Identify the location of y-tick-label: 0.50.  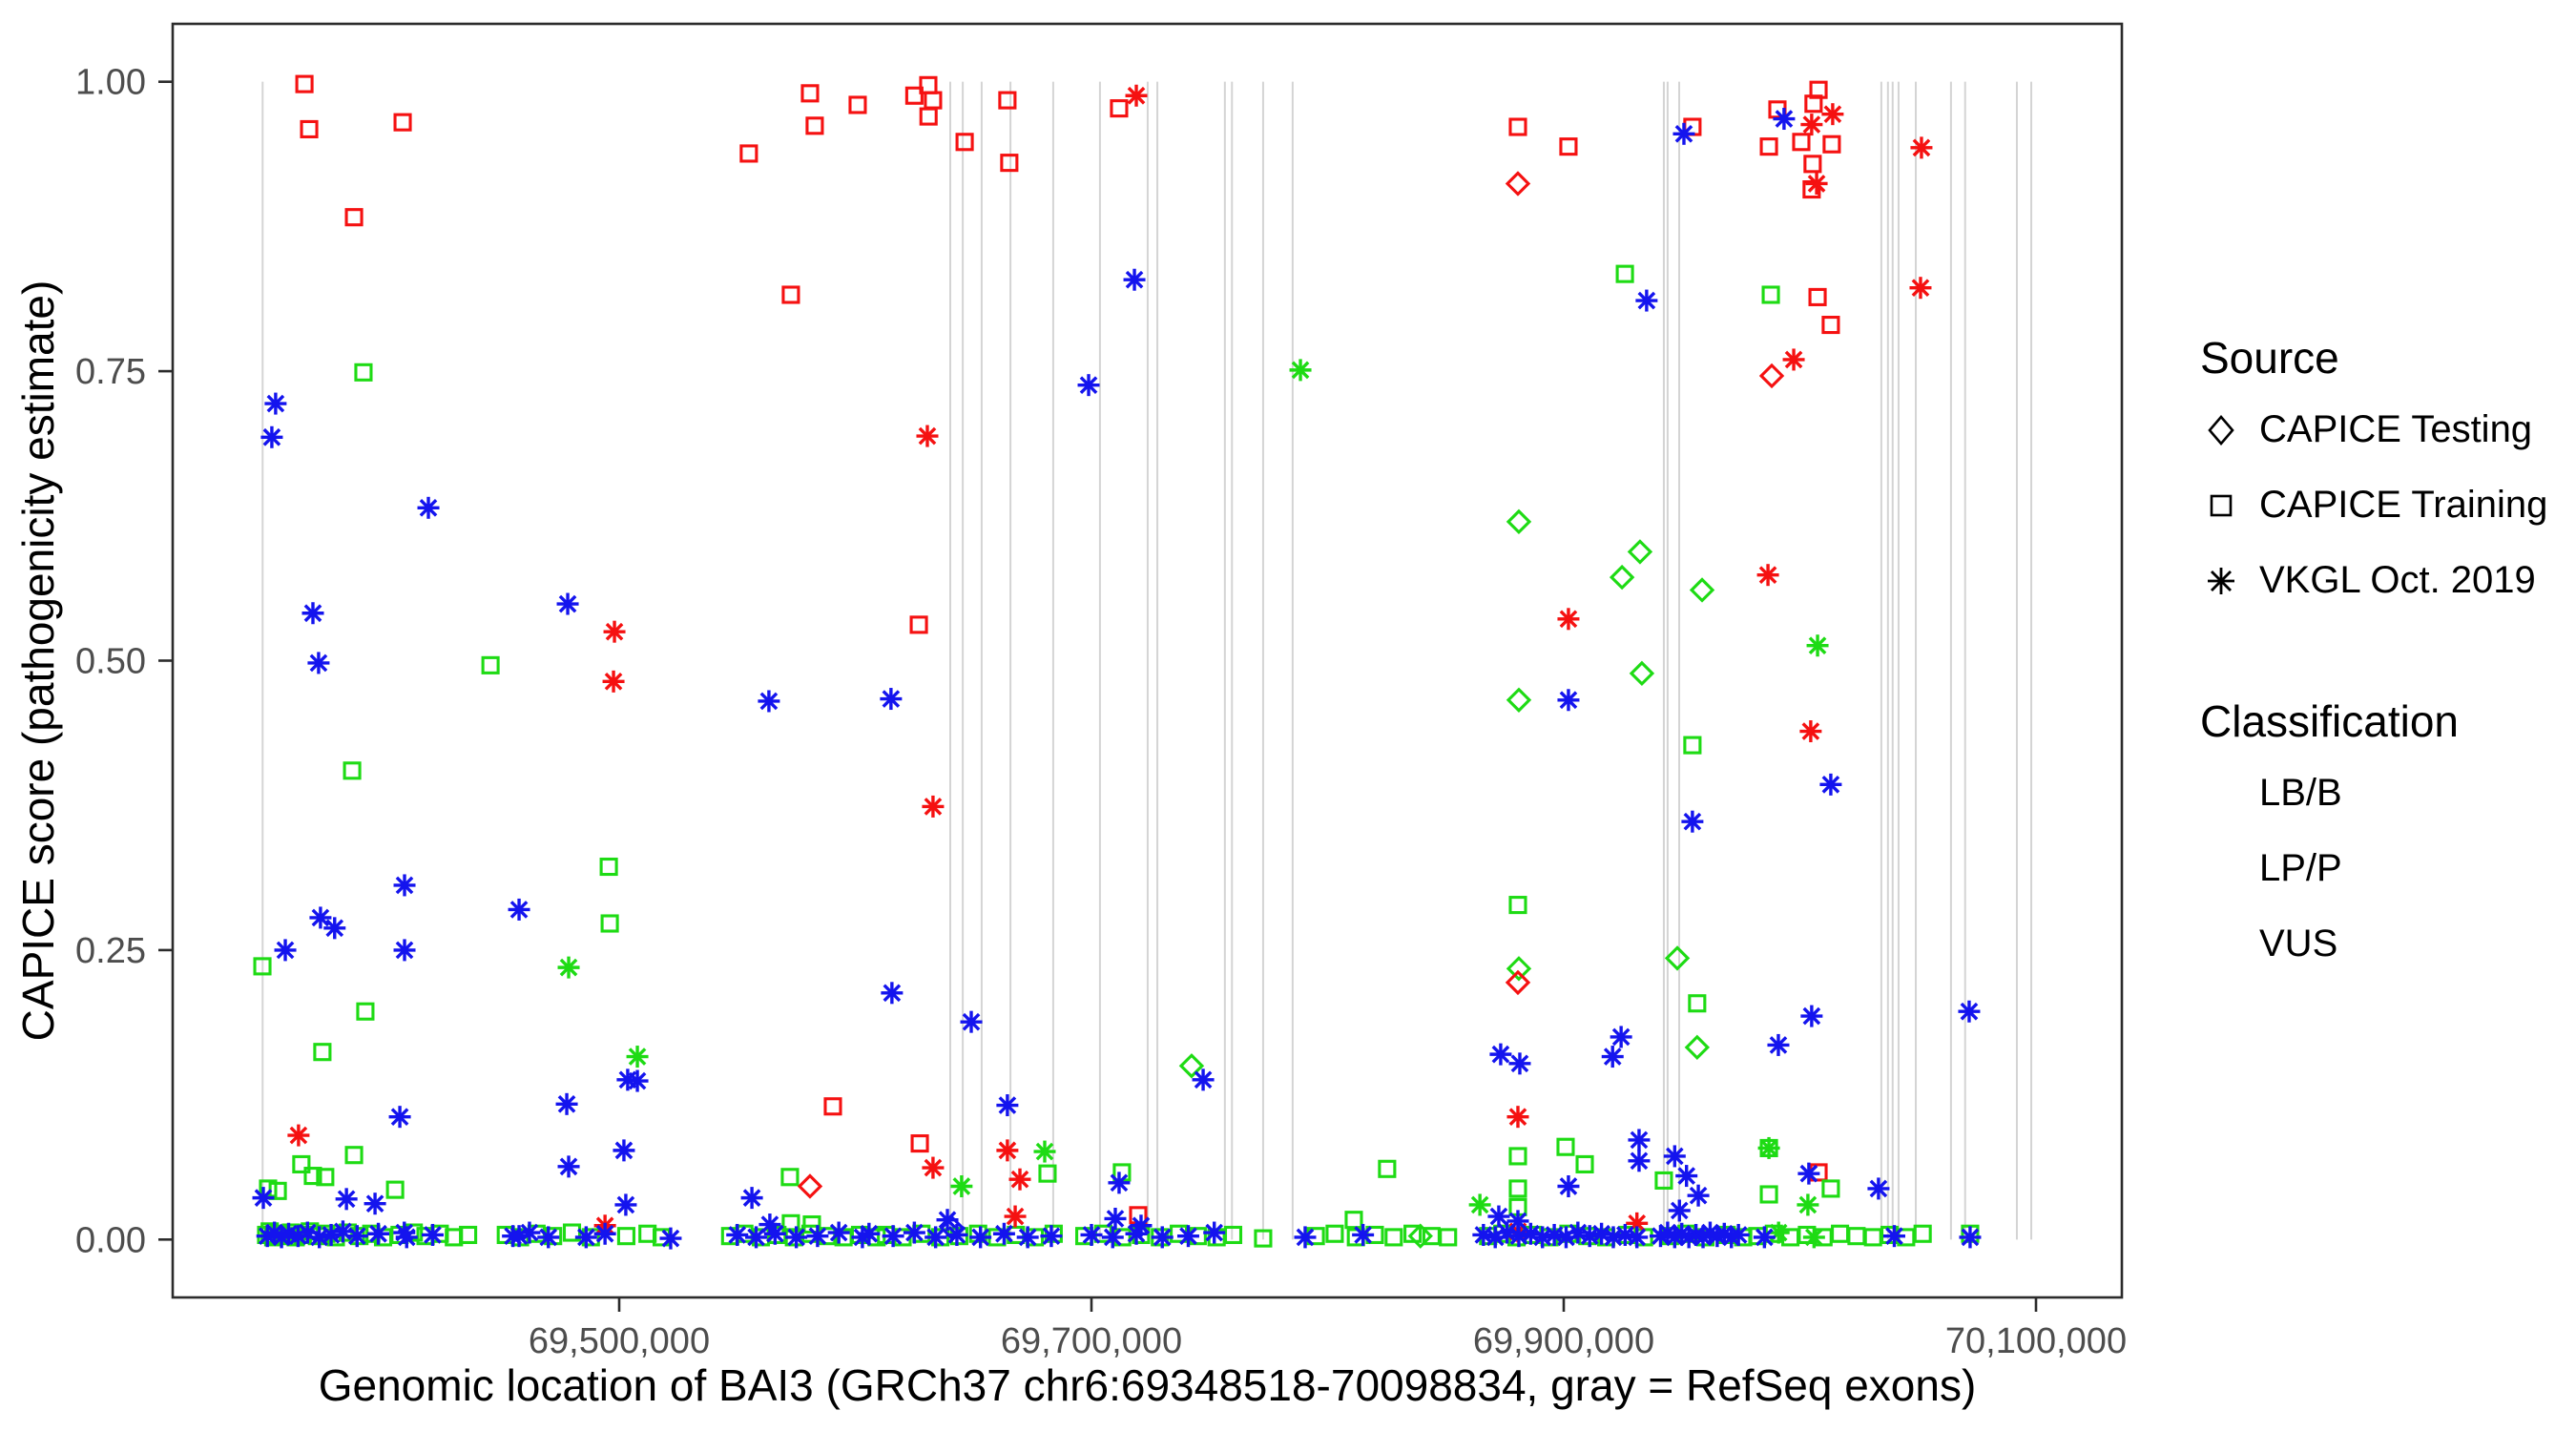
(110, 662).